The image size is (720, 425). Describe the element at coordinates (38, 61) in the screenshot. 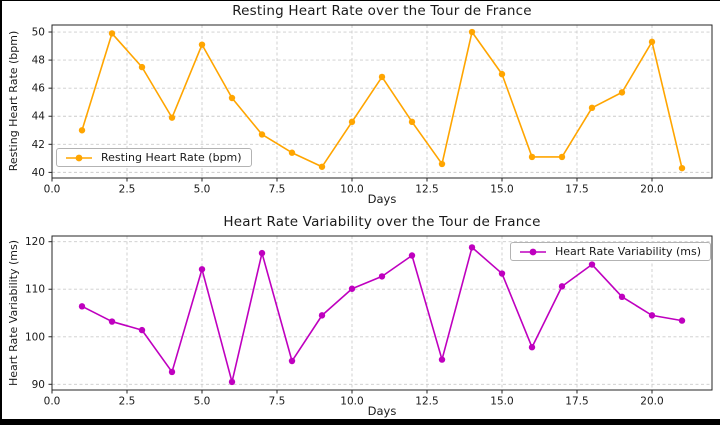

I see `svg-text: 48` at that location.